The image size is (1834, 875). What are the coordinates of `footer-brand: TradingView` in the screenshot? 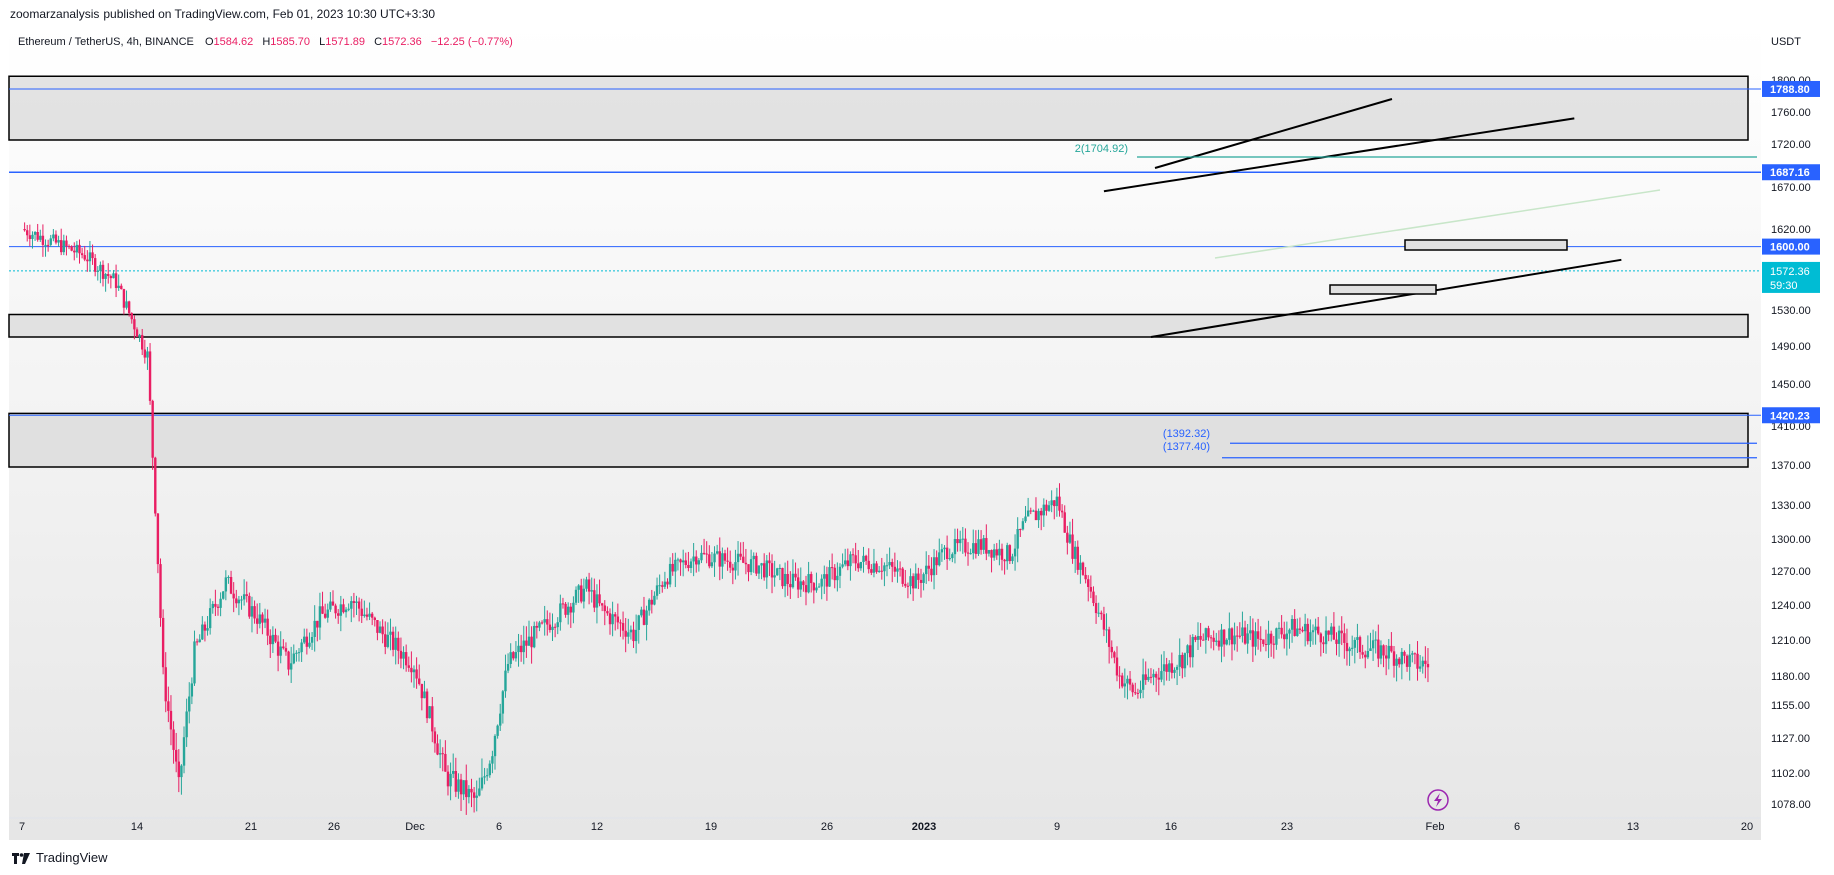 It's located at (60, 857).